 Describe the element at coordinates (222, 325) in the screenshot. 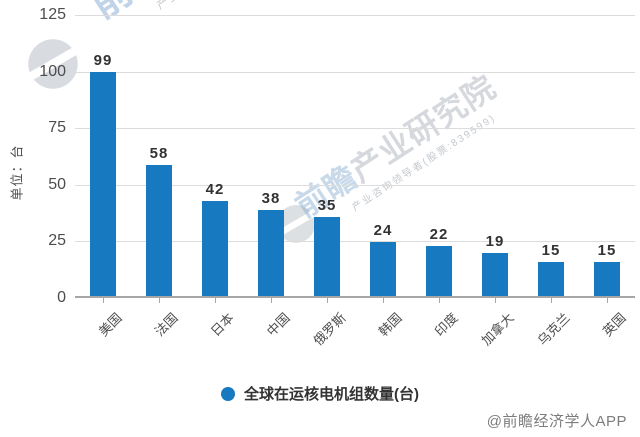

I see `x-axis-label: 日本` at that location.